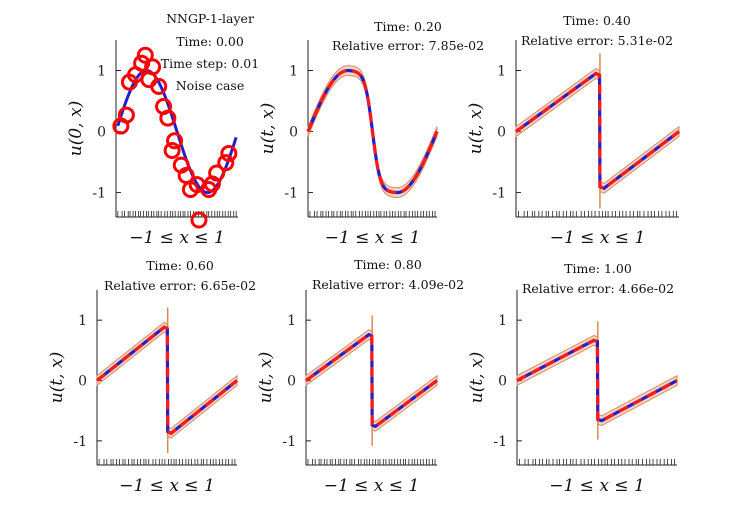  What do you see at coordinates (597, 20) in the screenshot?
I see `title-line: Time: 0.40` at bounding box center [597, 20].